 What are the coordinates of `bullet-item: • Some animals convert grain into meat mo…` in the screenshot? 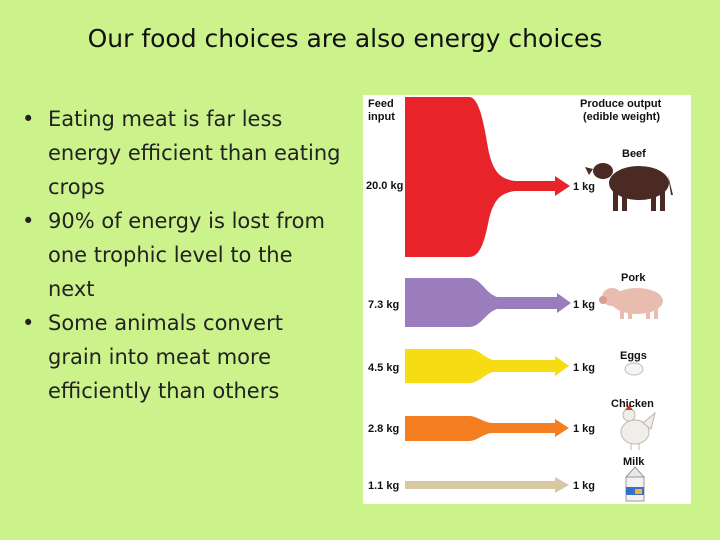 It's located at (182, 357).